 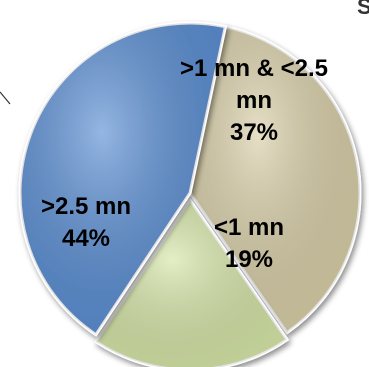 What do you see at coordinates (254, 100) in the screenshot?
I see `slice-label-line: mn` at bounding box center [254, 100].